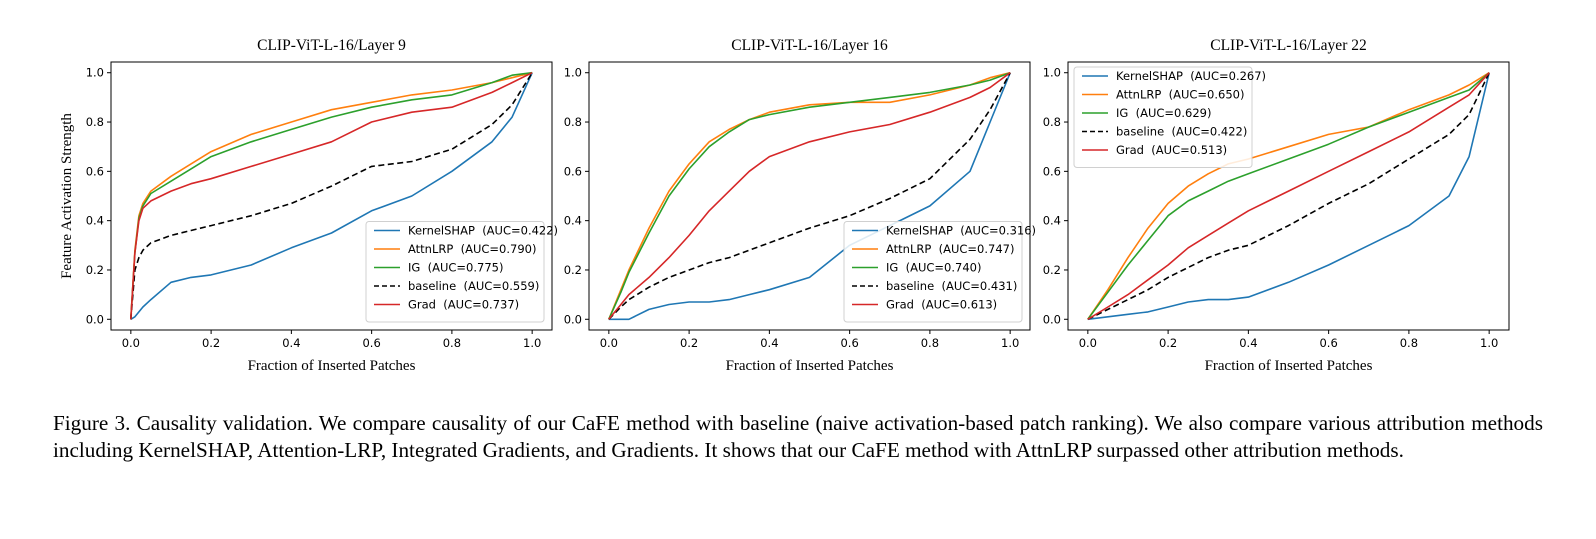 The width and height of the screenshot is (1596, 539). What do you see at coordinates (455, 268) in the screenshot?
I see `legend-label-ig: IG (AUC=0.775)` at bounding box center [455, 268].